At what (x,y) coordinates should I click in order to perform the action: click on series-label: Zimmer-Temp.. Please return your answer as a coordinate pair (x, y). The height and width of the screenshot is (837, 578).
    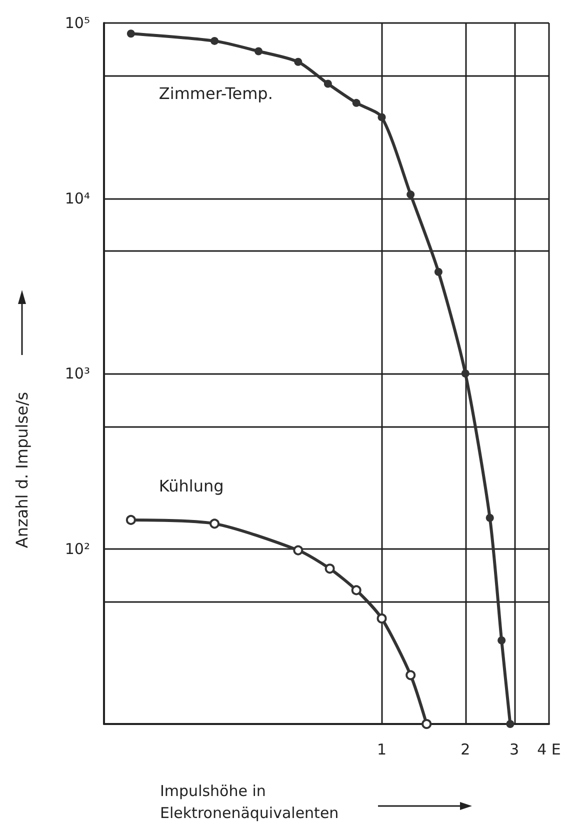
    Looking at the image, I should click on (215, 94).